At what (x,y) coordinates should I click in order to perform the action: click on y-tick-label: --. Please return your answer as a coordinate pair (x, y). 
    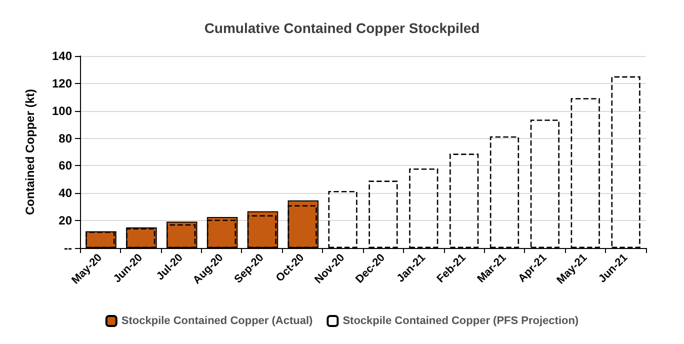
    Looking at the image, I should click on (68, 248).